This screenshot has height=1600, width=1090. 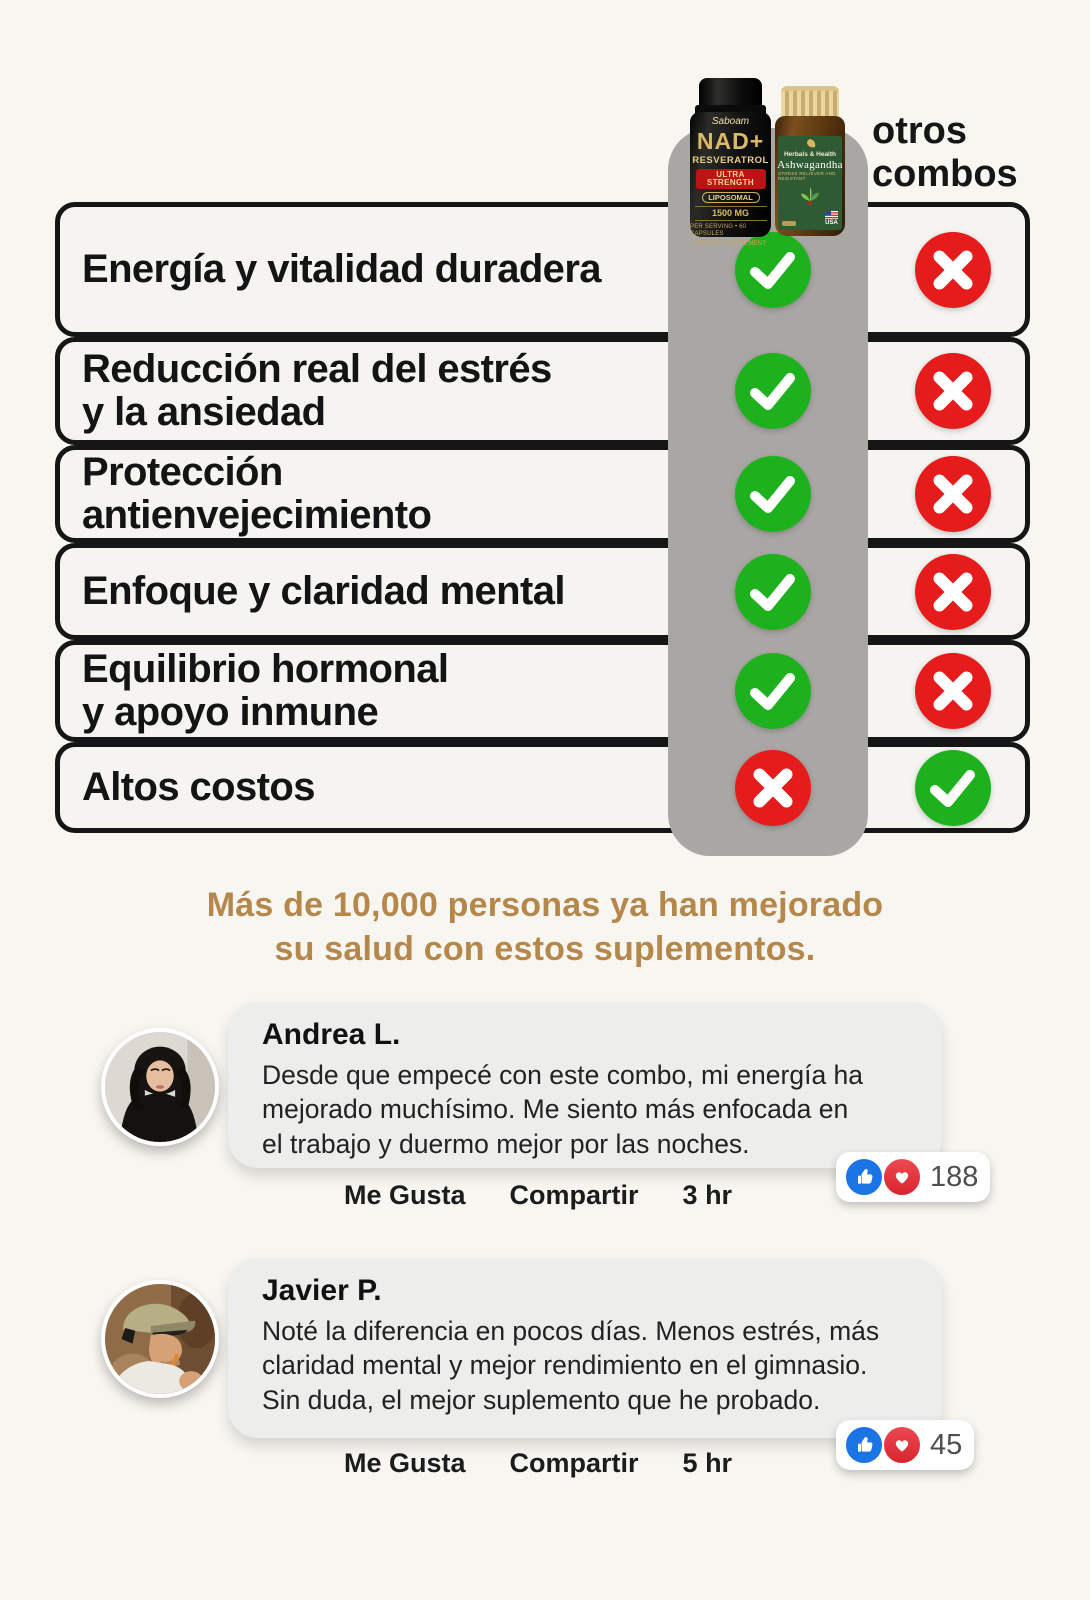 What do you see at coordinates (789, 223) in the screenshot?
I see `brand-mark` at bounding box center [789, 223].